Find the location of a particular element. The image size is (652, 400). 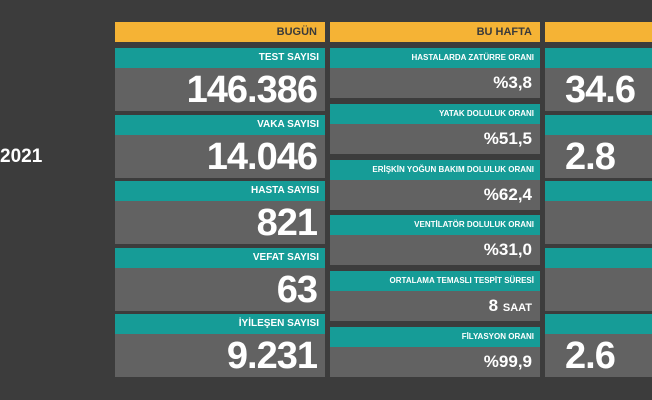

item-value: 63 is located at coordinates (220, 289).